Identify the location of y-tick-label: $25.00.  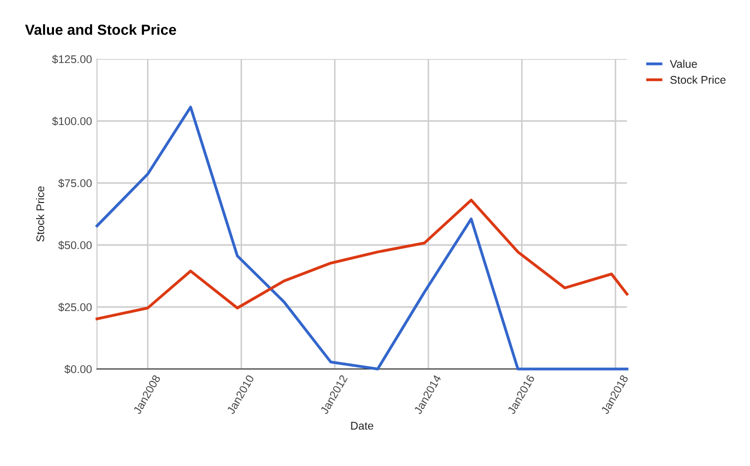
(75, 307).